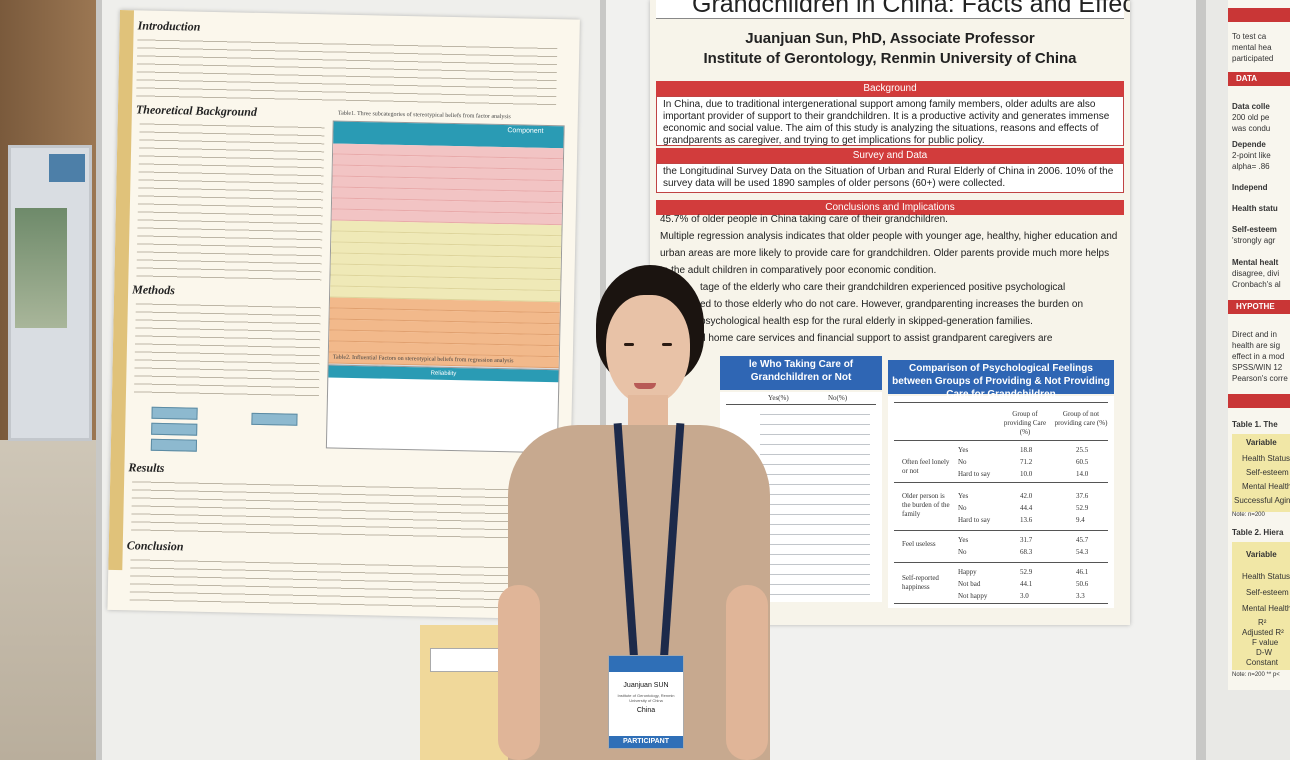 The width and height of the screenshot is (1290, 760). Describe the element at coordinates (41, 268) in the screenshot. I see `booth-photo` at that location.